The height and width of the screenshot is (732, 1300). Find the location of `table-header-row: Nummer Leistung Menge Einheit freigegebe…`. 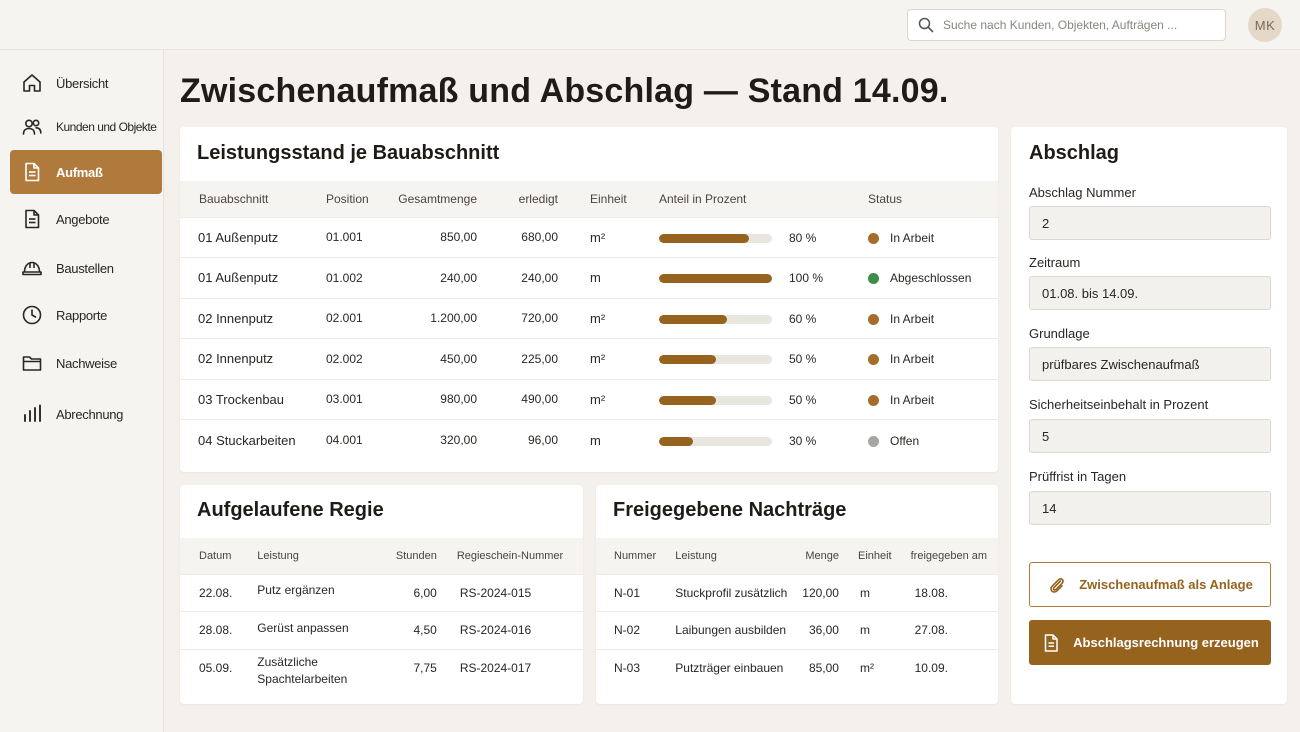

table-header-row: Nummer Leistung Menge Einheit freigegebe… is located at coordinates (797, 556).